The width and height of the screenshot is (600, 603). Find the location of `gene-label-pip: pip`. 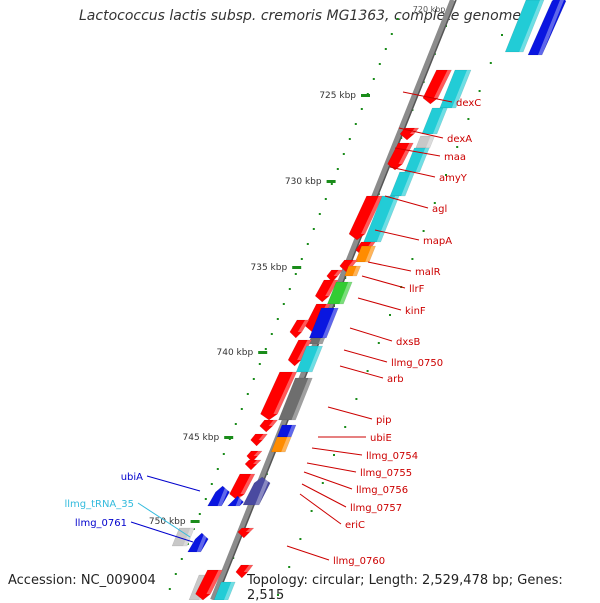

gene-label-pip: pip is located at coordinates (383, 420).